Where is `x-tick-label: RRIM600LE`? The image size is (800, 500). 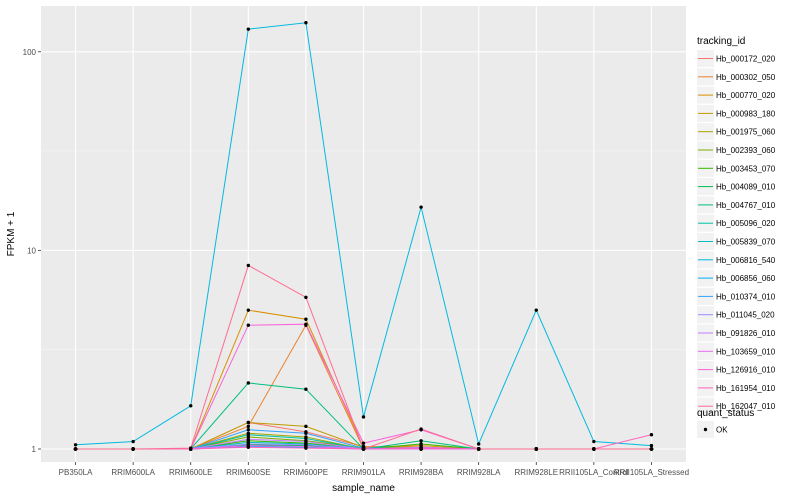
x-tick-label: RRIM600LE is located at coordinates (191, 472).